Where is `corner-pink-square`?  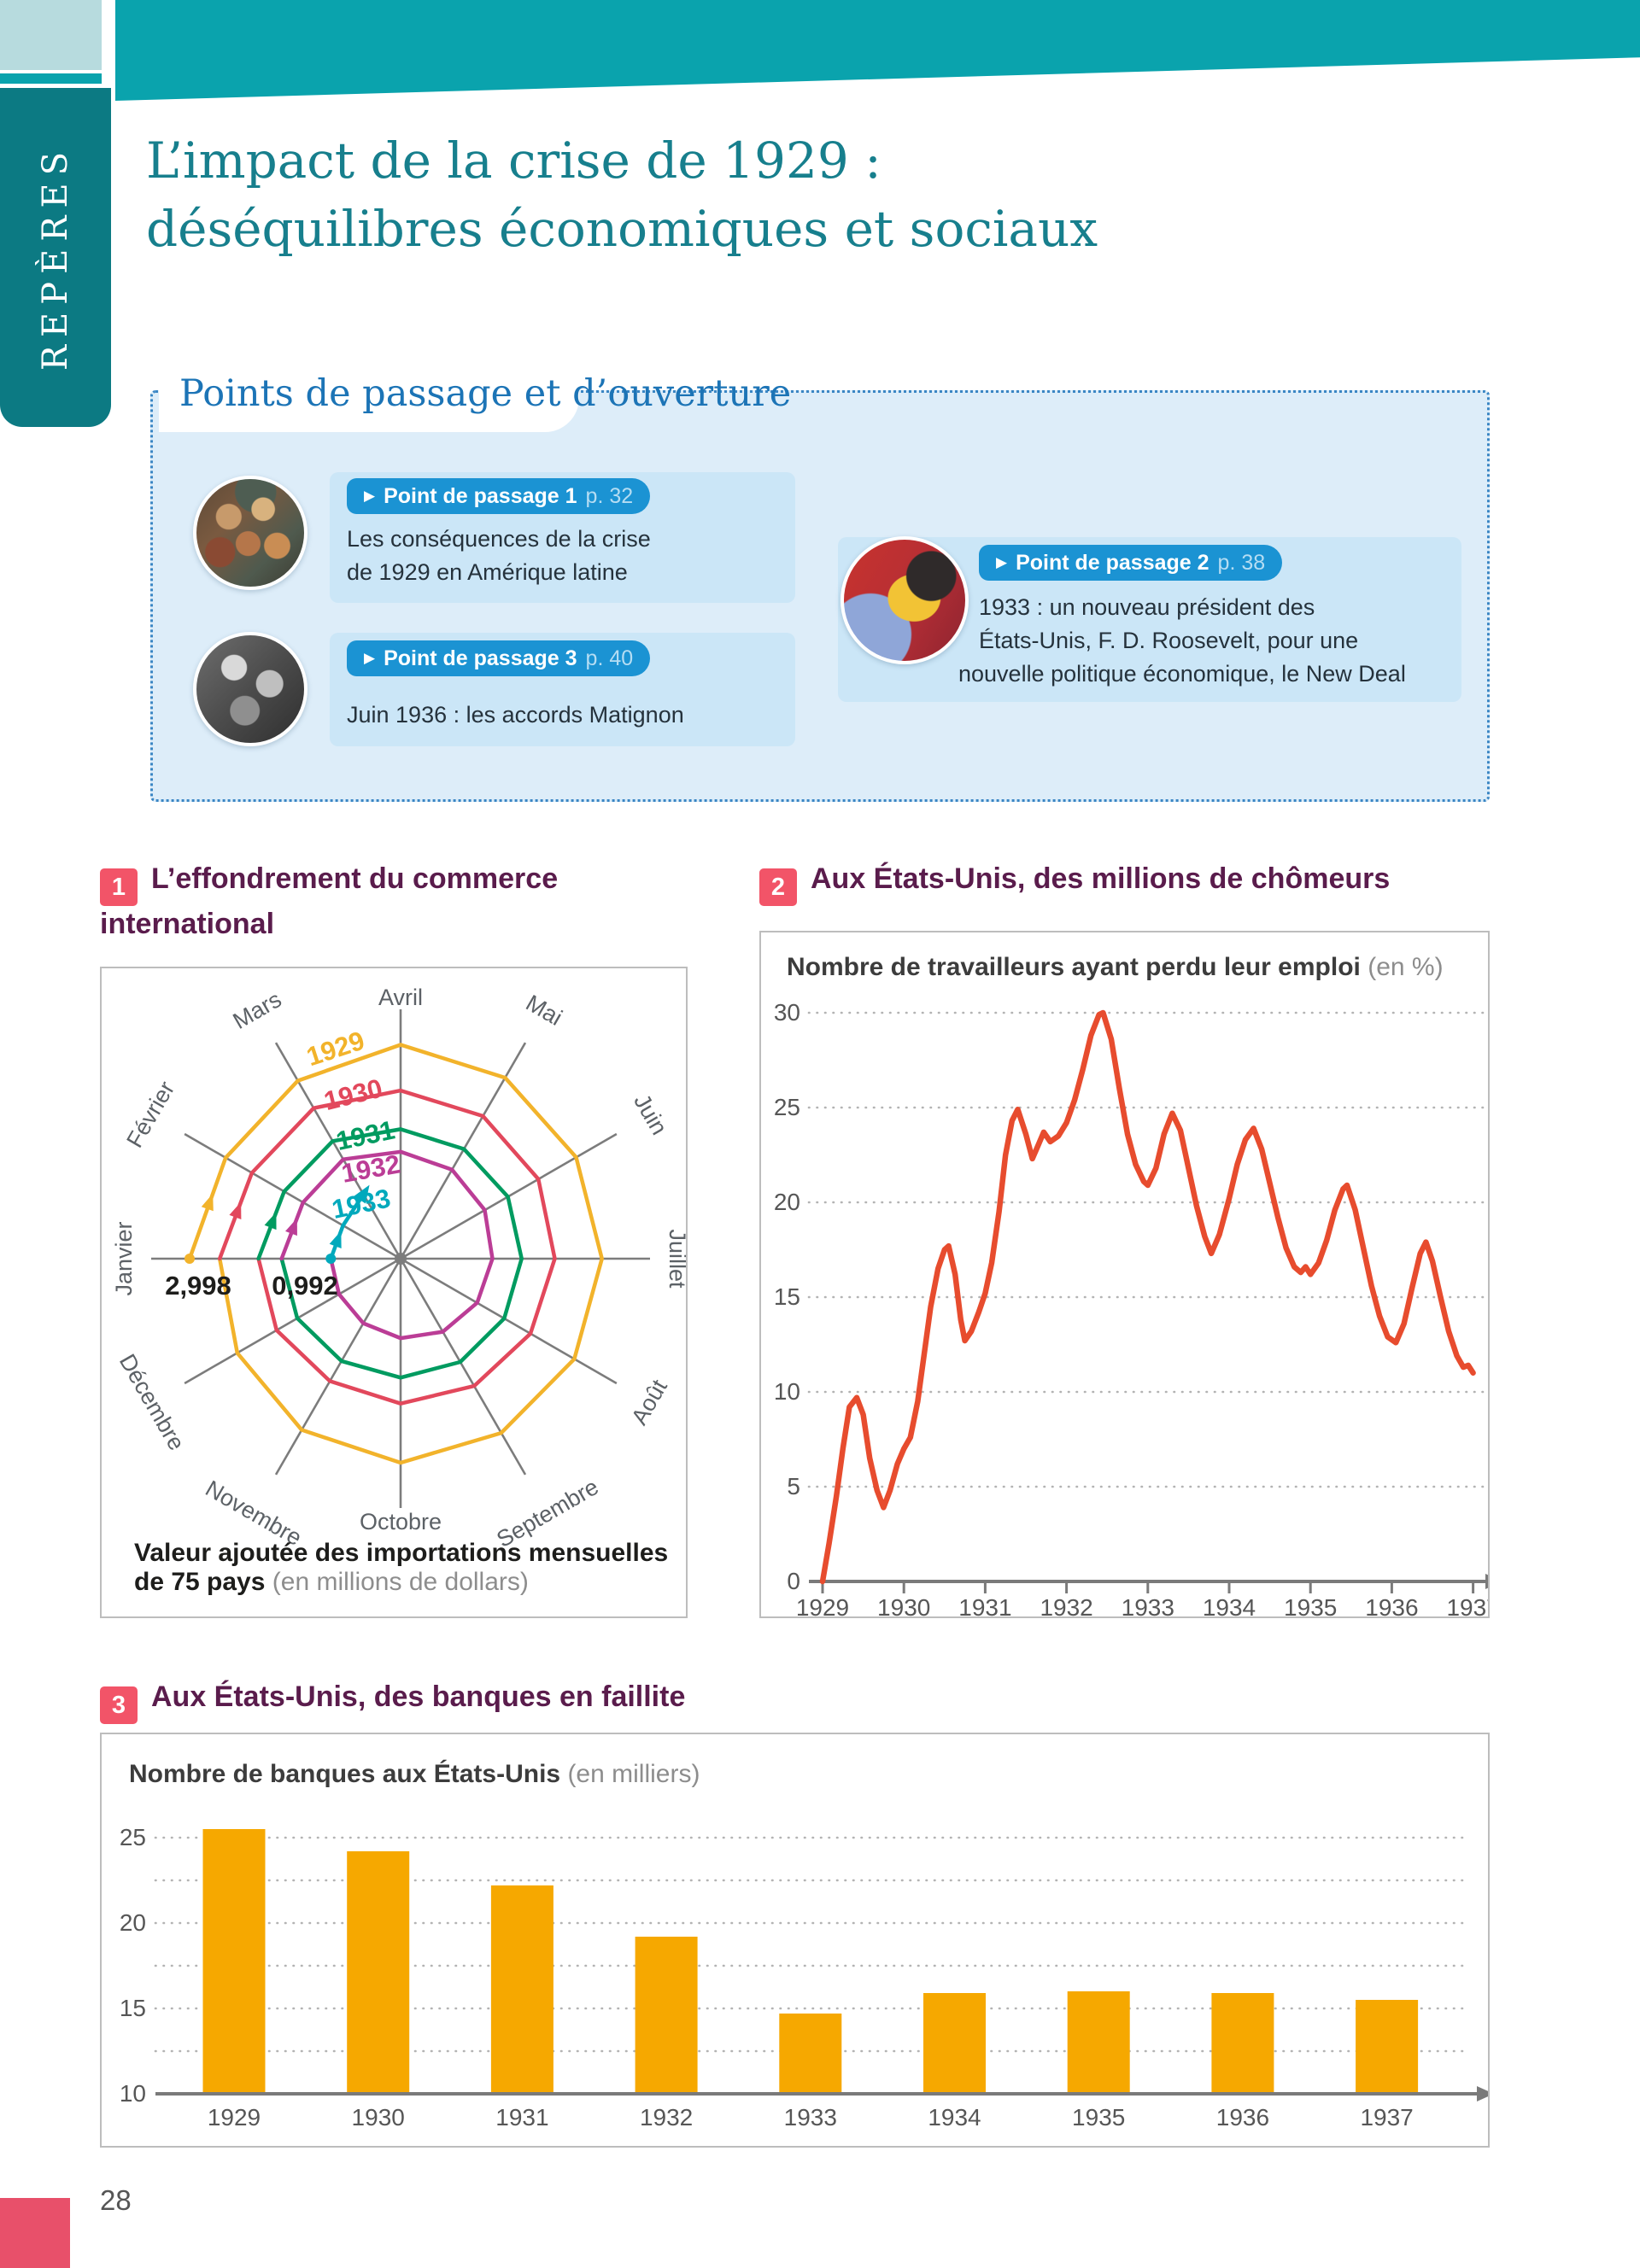 corner-pink-square is located at coordinates (35, 2233).